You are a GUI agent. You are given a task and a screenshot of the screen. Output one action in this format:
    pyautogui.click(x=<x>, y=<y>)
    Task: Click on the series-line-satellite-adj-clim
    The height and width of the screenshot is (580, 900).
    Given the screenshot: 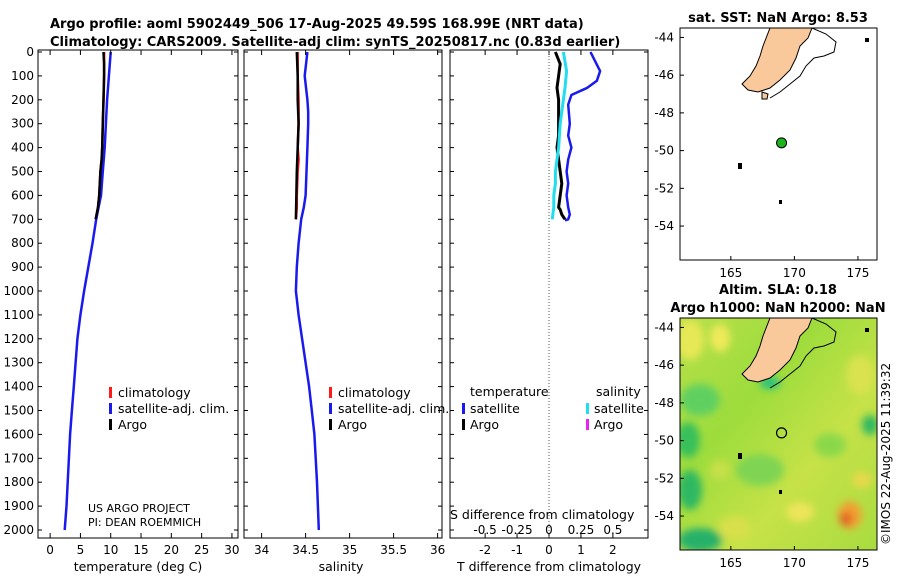 What is the action you would take?
    pyautogui.click(x=307, y=291)
    